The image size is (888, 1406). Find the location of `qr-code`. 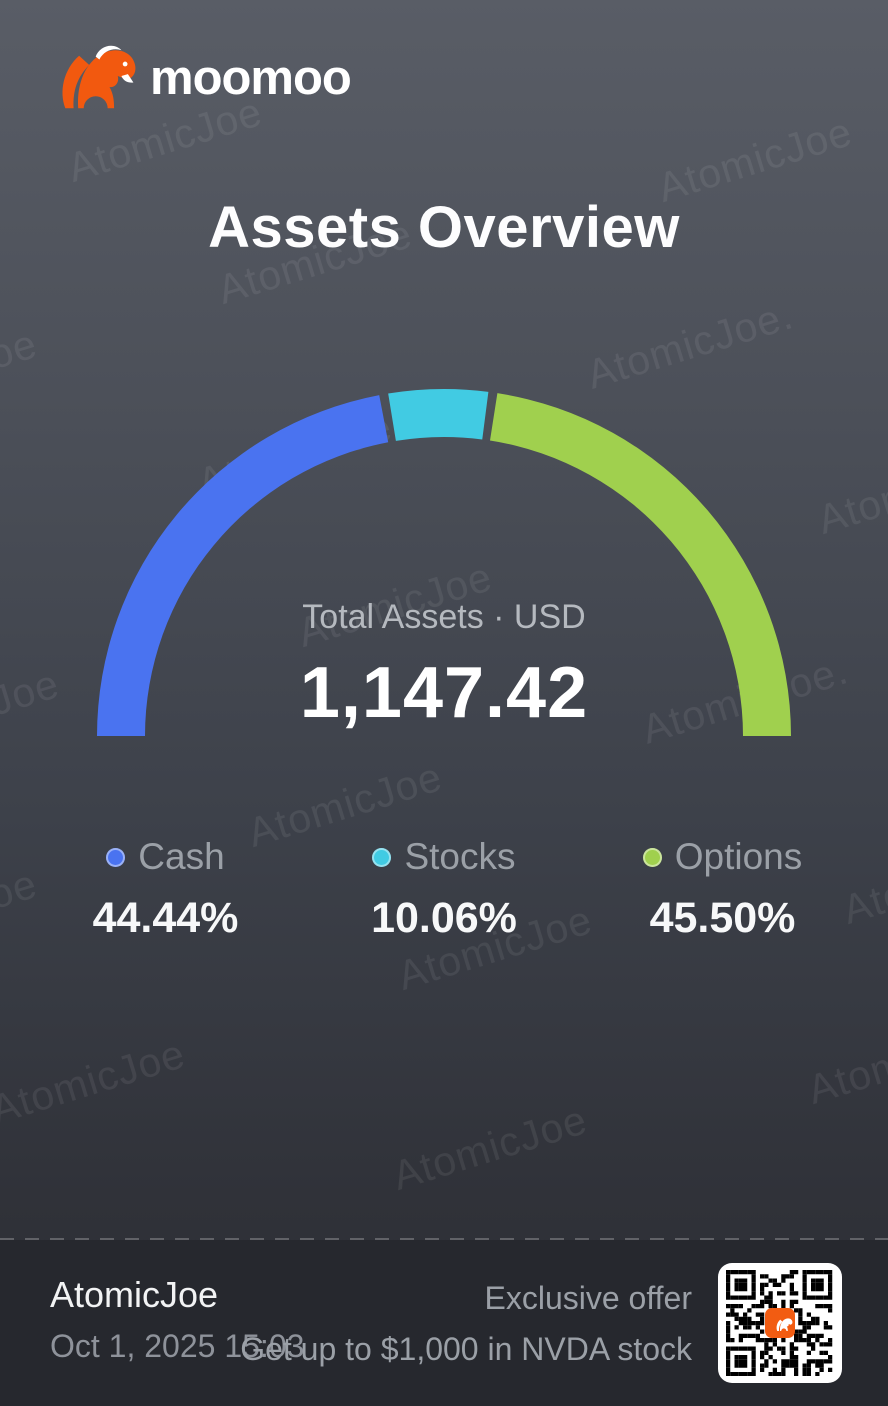

qr-code is located at coordinates (780, 1323).